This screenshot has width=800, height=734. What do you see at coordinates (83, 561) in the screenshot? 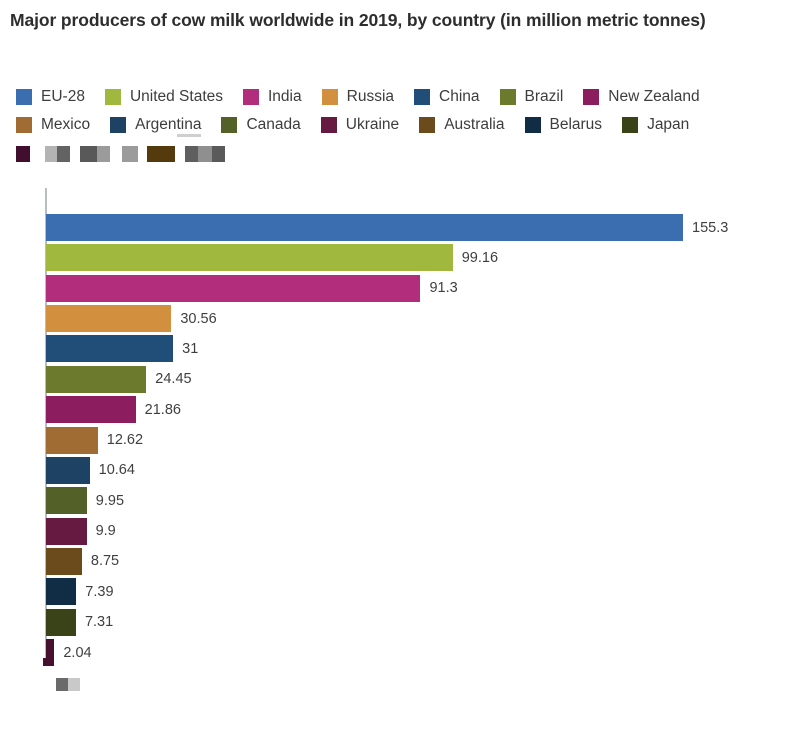
I see `bar-row: 8.75` at bounding box center [83, 561].